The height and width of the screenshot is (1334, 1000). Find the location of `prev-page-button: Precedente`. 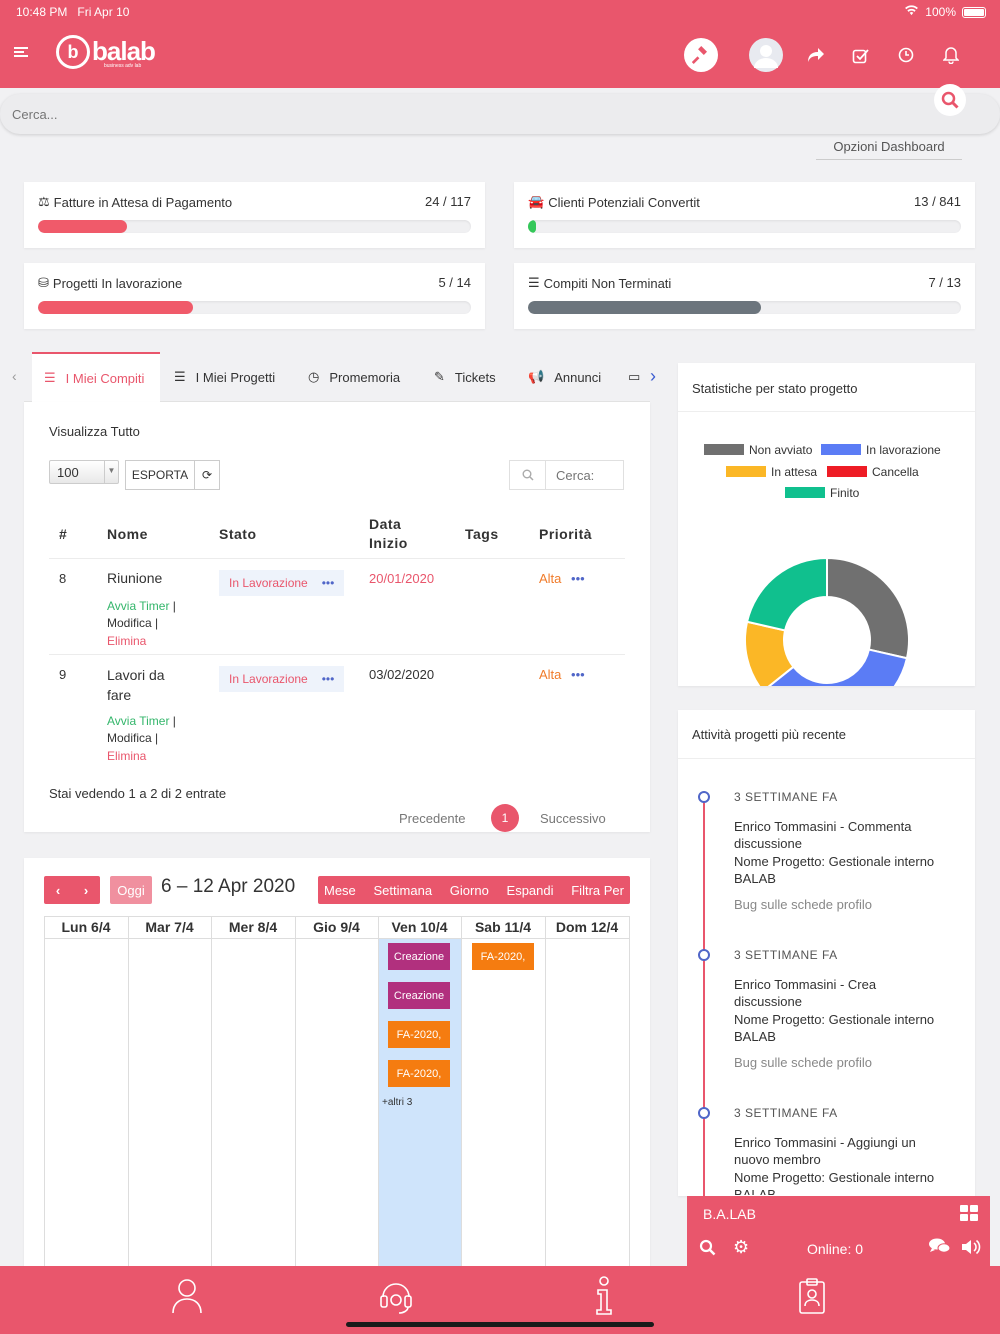

prev-page-button: Precedente is located at coordinates (432, 818).